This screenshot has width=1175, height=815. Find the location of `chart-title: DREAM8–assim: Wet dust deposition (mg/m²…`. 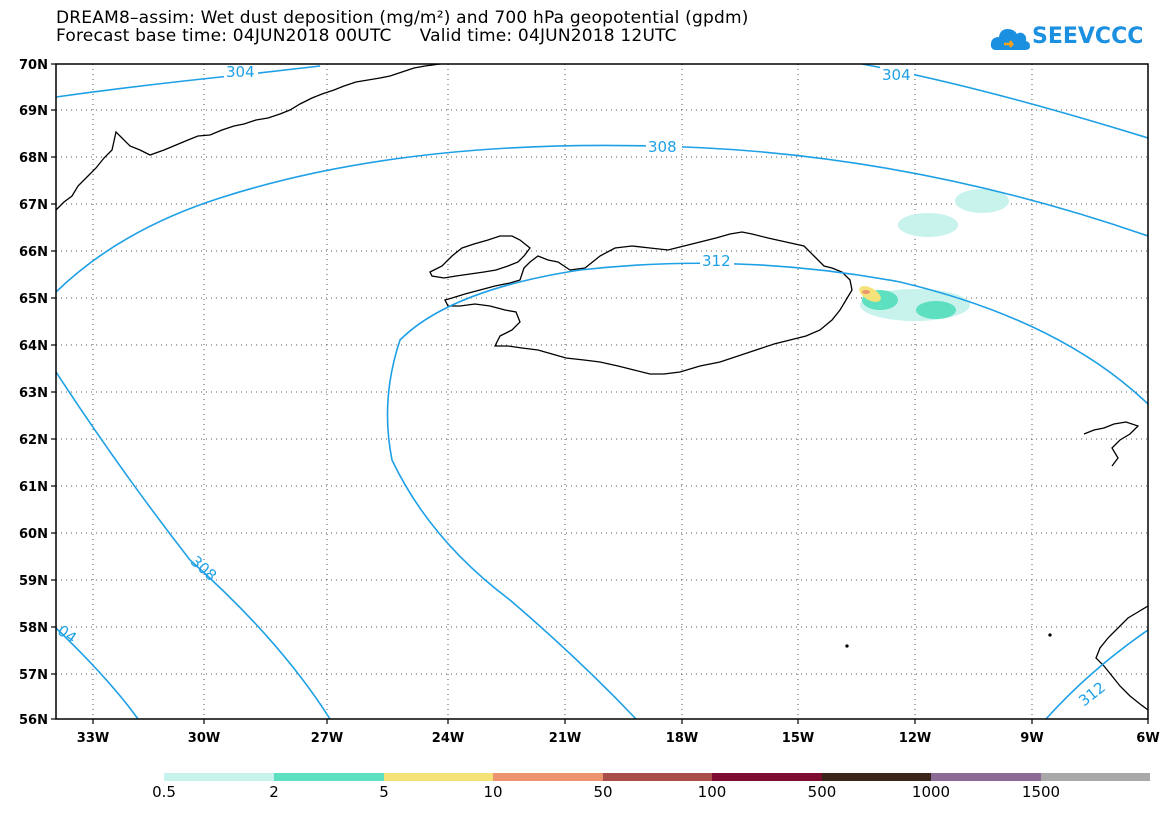

chart-title: DREAM8–assim: Wet dust deposition (mg/m²… is located at coordinates (402, 18).